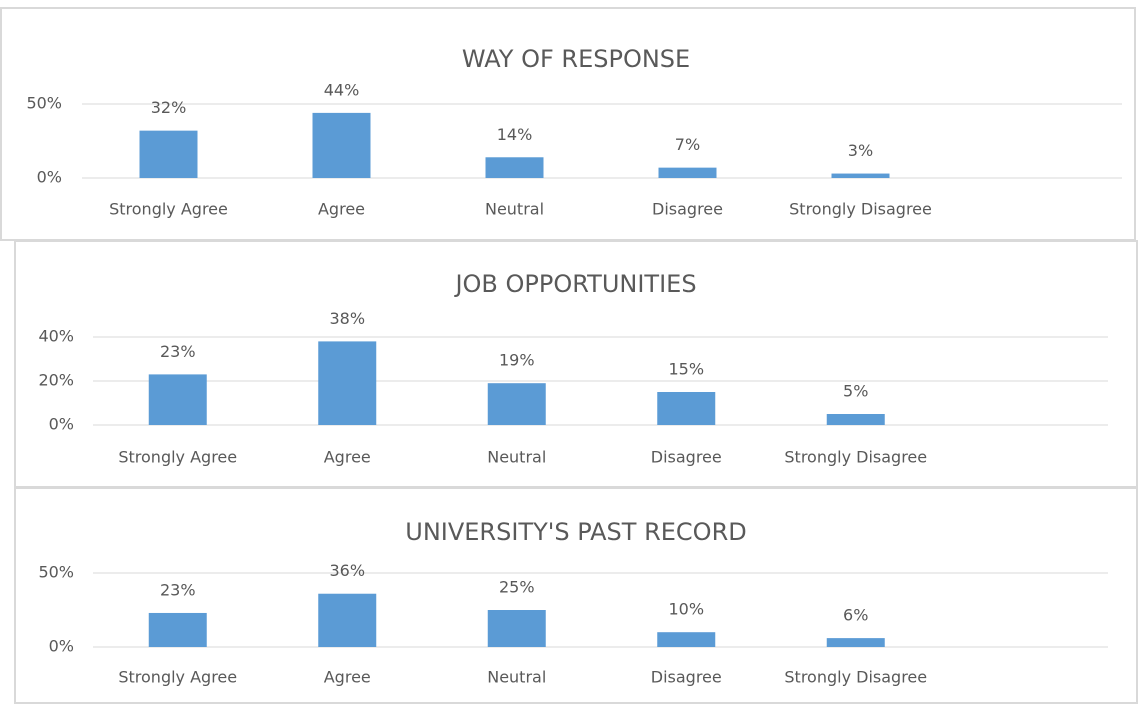 The image size is (1145, 704). Describe the element at coordinates (342, 89) in the screenshot. I see `data-label: 44%` at that location.